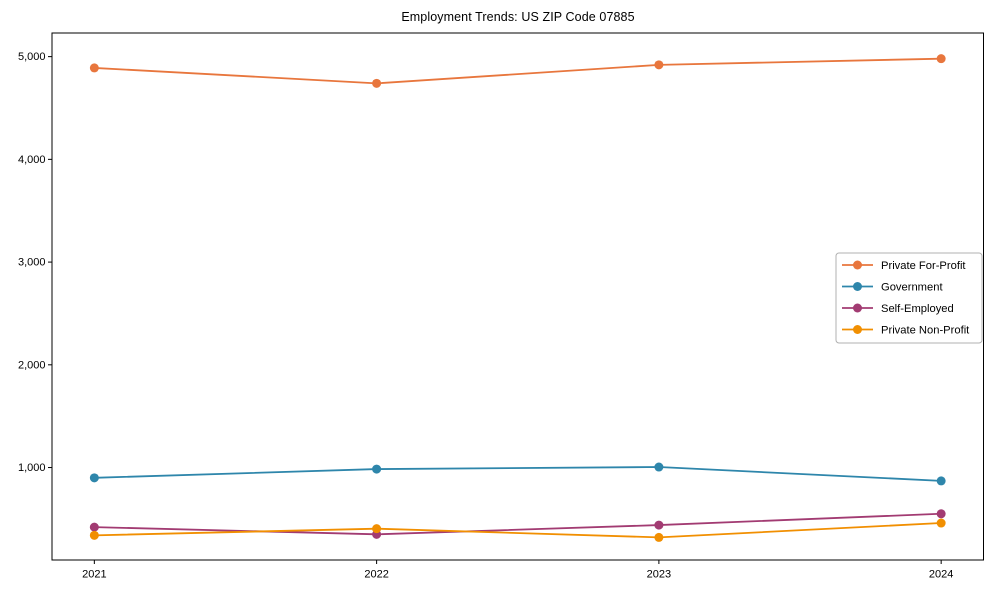 This screenshot has width=1000, height=600. I want to click on series-line-private-non-profit, so click(518, 530).